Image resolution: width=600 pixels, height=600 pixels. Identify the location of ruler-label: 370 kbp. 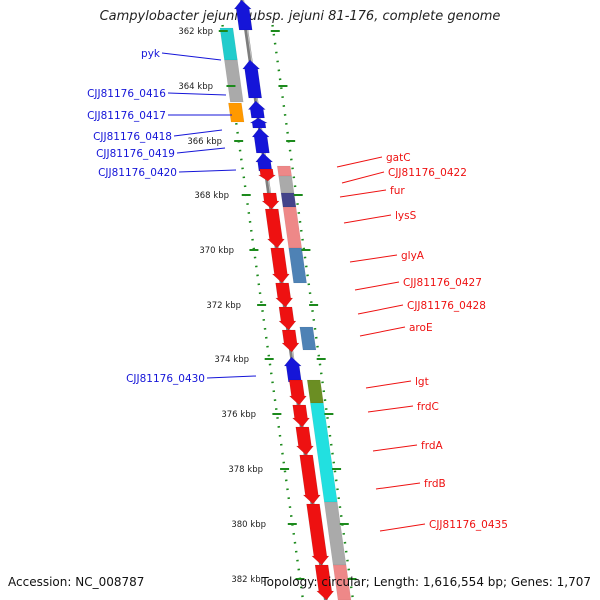
(216, 251).